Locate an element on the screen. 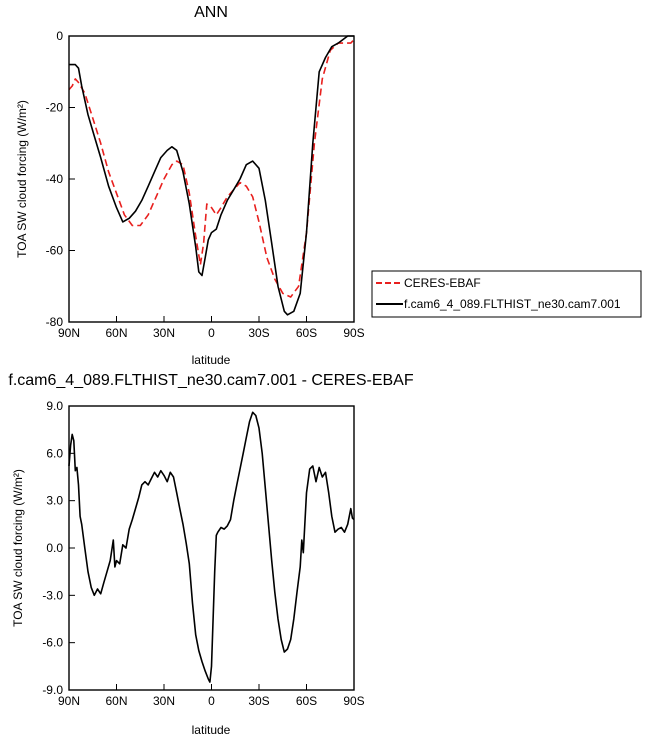 The image size is (648, 742). bottom-chart-ytick-label: -3.0 is located at coordinates (52, 595).